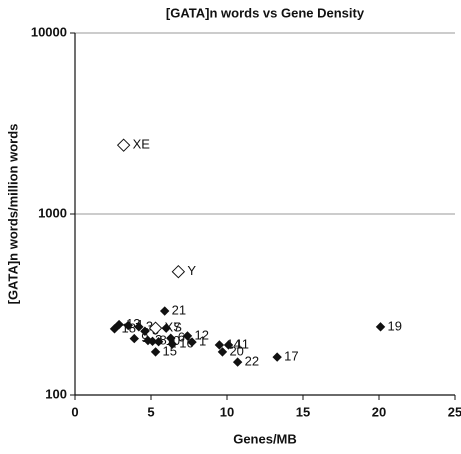 This screenshot has height=454, width=461. Describe the element at coordinates (179, 309) in the screenshot. I see `point-label: 21` at that location.